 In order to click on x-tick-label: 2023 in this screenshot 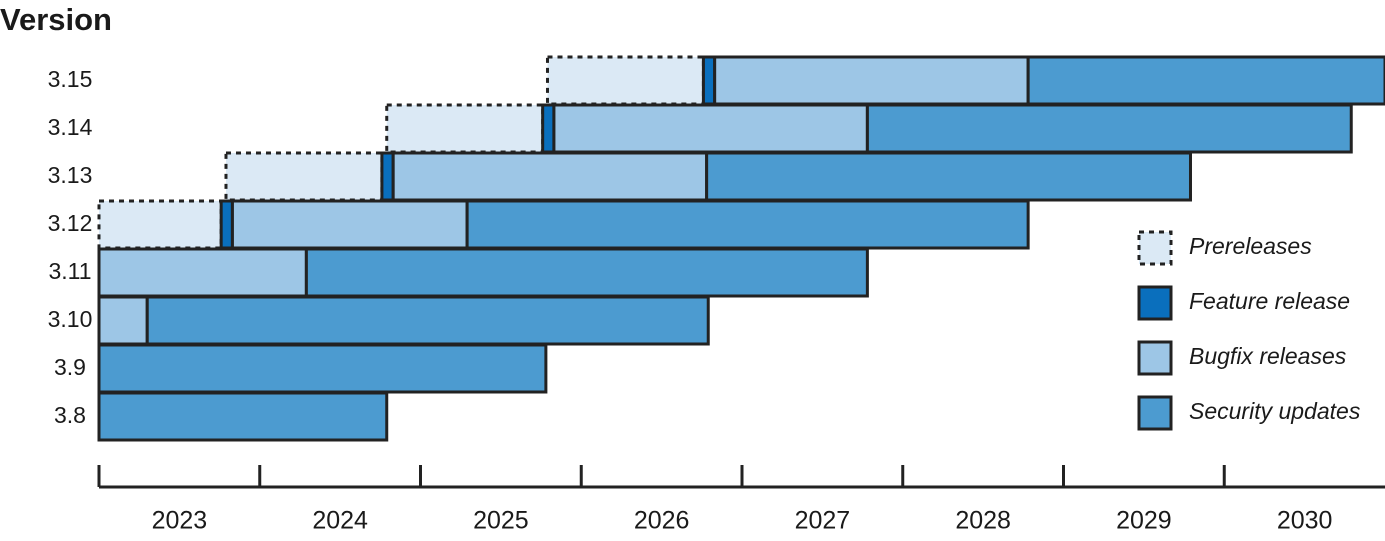, I will do `click(180, 521)`.